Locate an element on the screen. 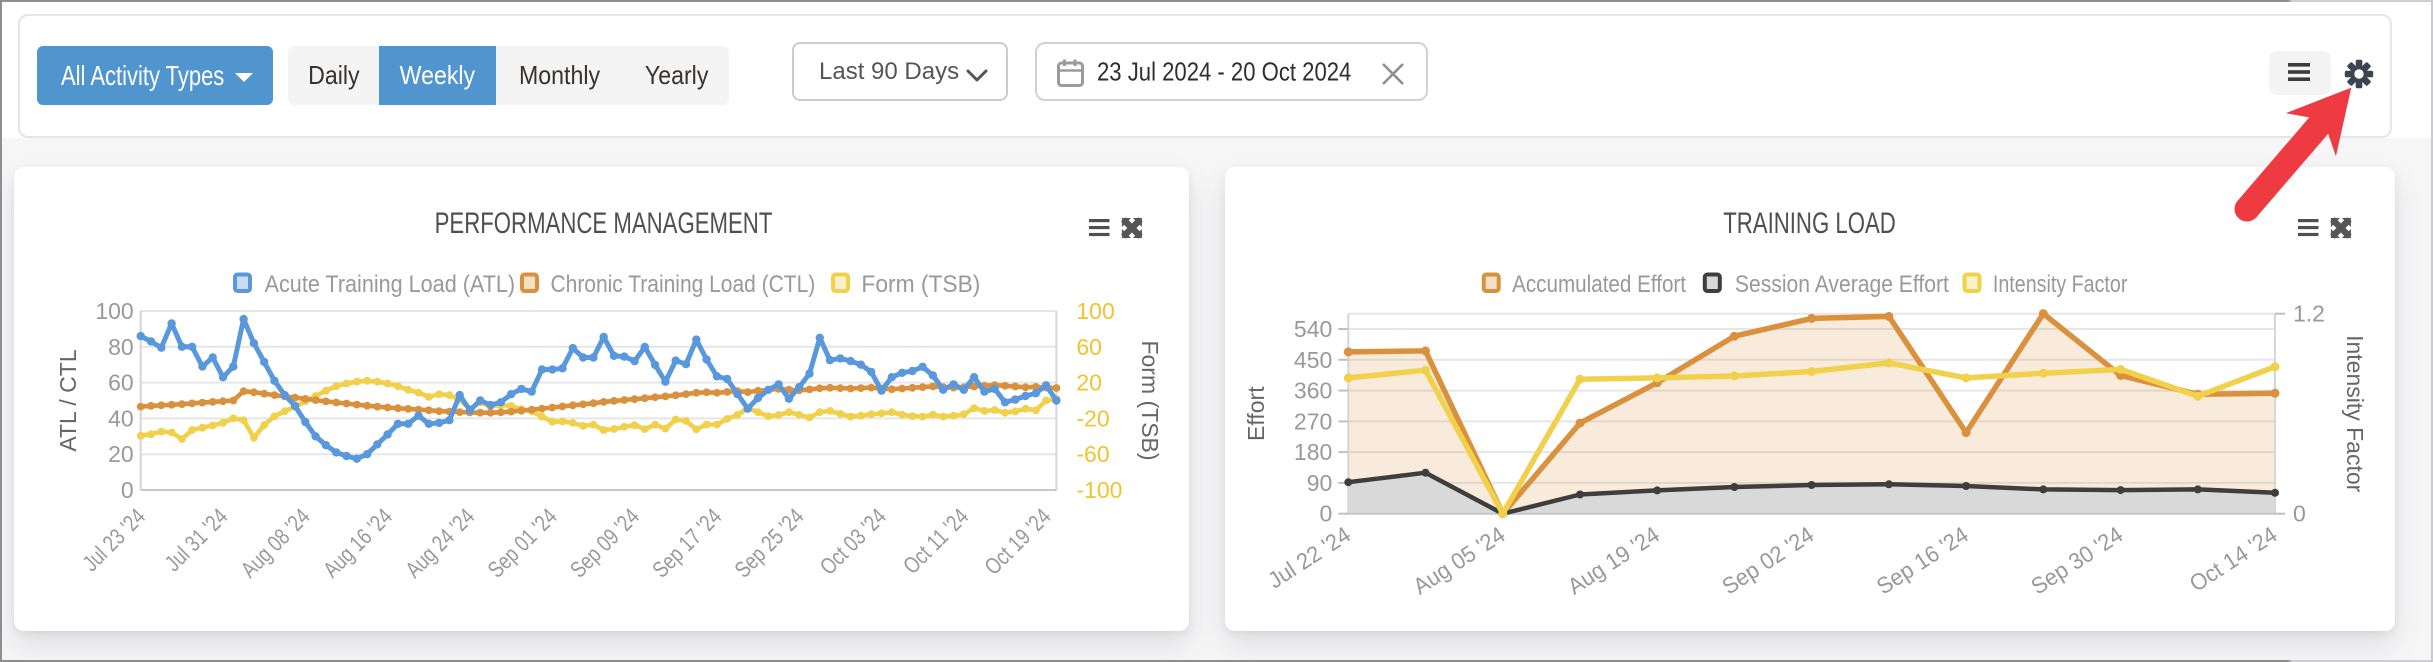 The width and height of the screenshot is (2433, 662). svg-text: 40 is located at coordinates (121, 418).